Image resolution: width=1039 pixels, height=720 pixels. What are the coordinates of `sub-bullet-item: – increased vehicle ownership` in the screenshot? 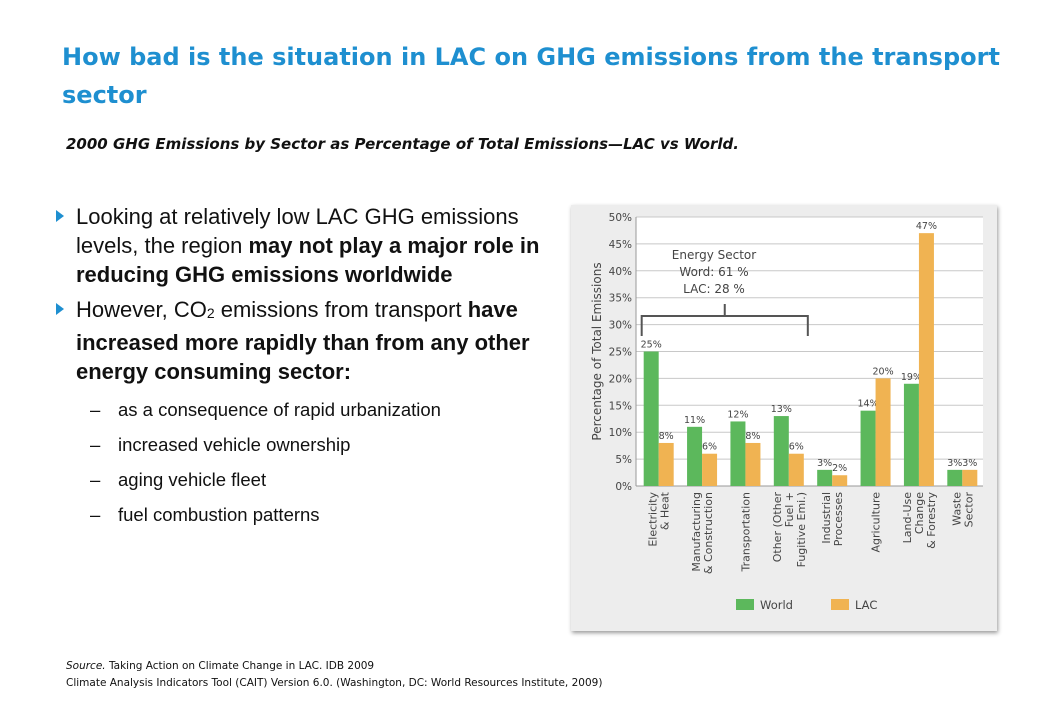 It's located at (300, 444).